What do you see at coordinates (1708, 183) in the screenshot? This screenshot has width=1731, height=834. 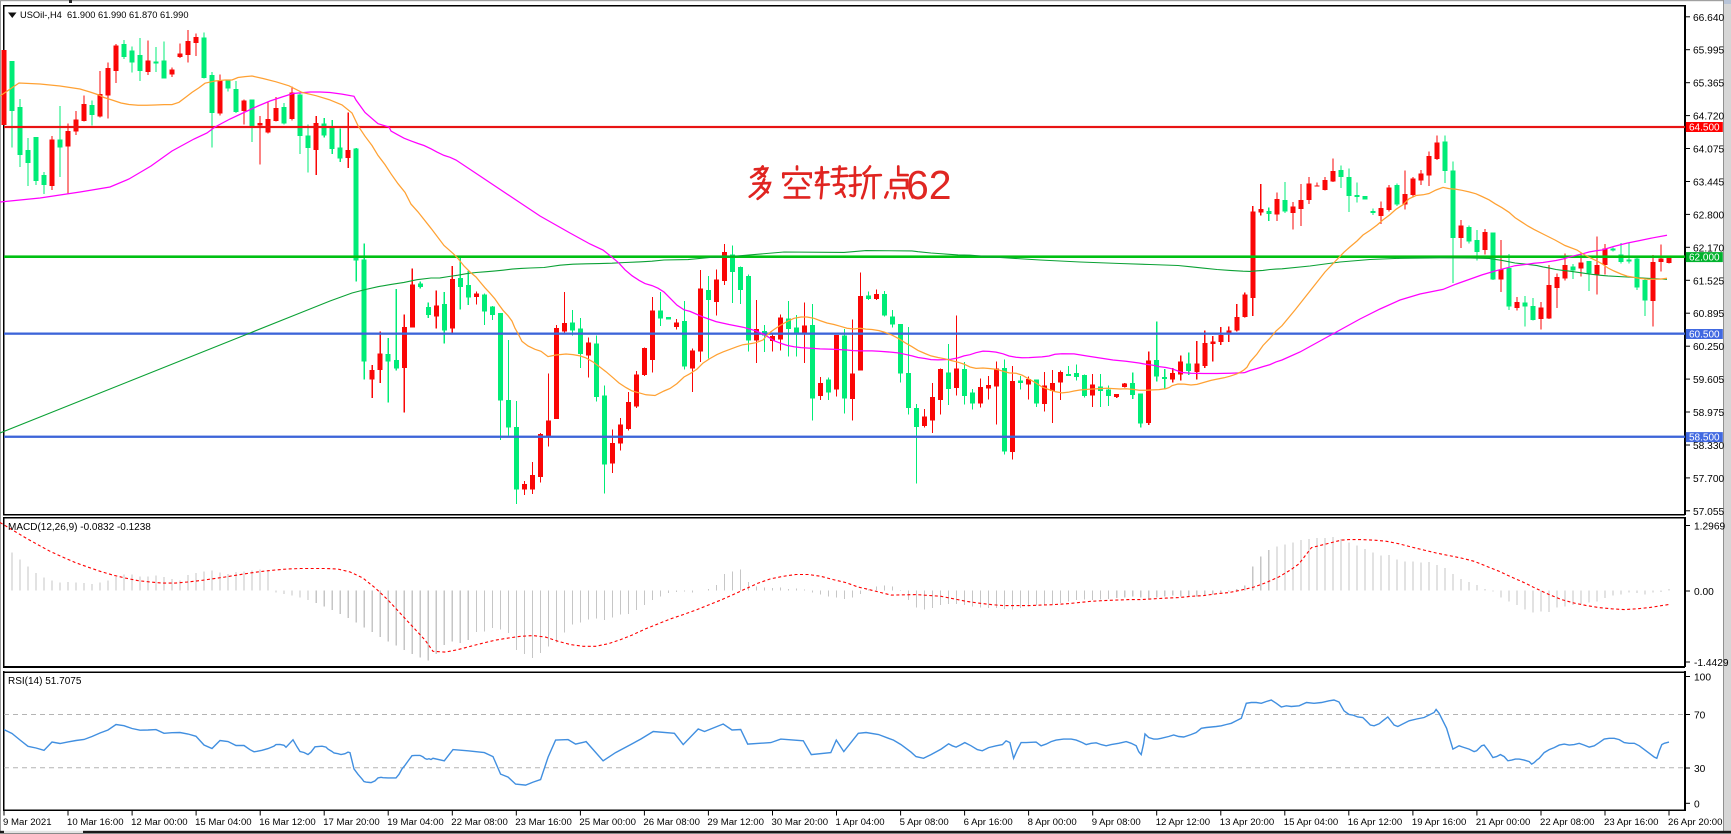 I see `svg-text: 63.445` at bounding box center [1708, 183].